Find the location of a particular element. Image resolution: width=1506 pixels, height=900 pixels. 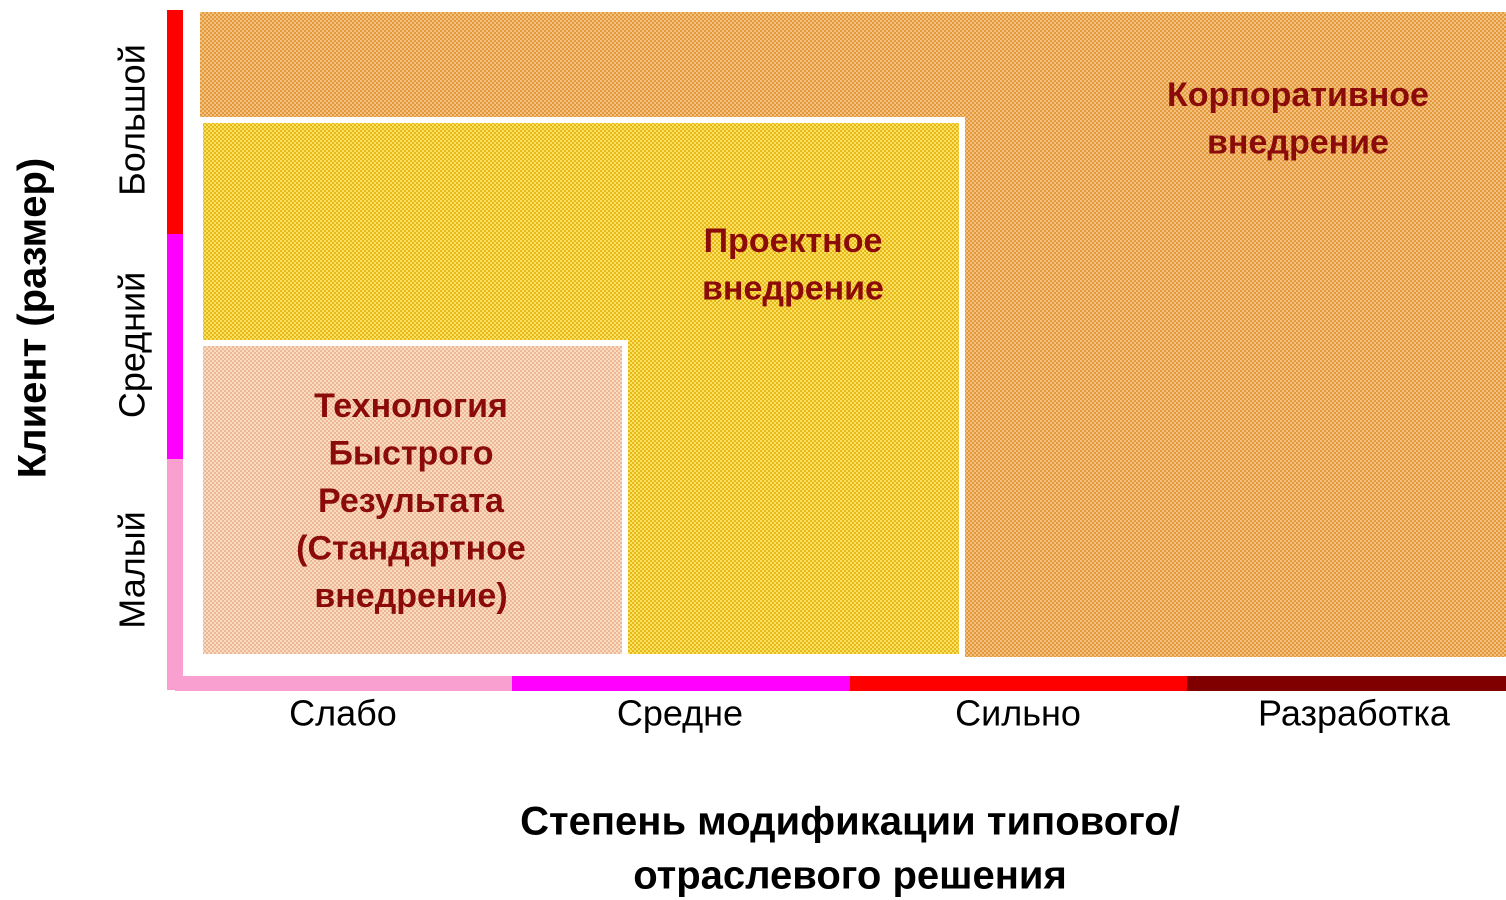

region-label: Результата is located at coordinates (411, 501).